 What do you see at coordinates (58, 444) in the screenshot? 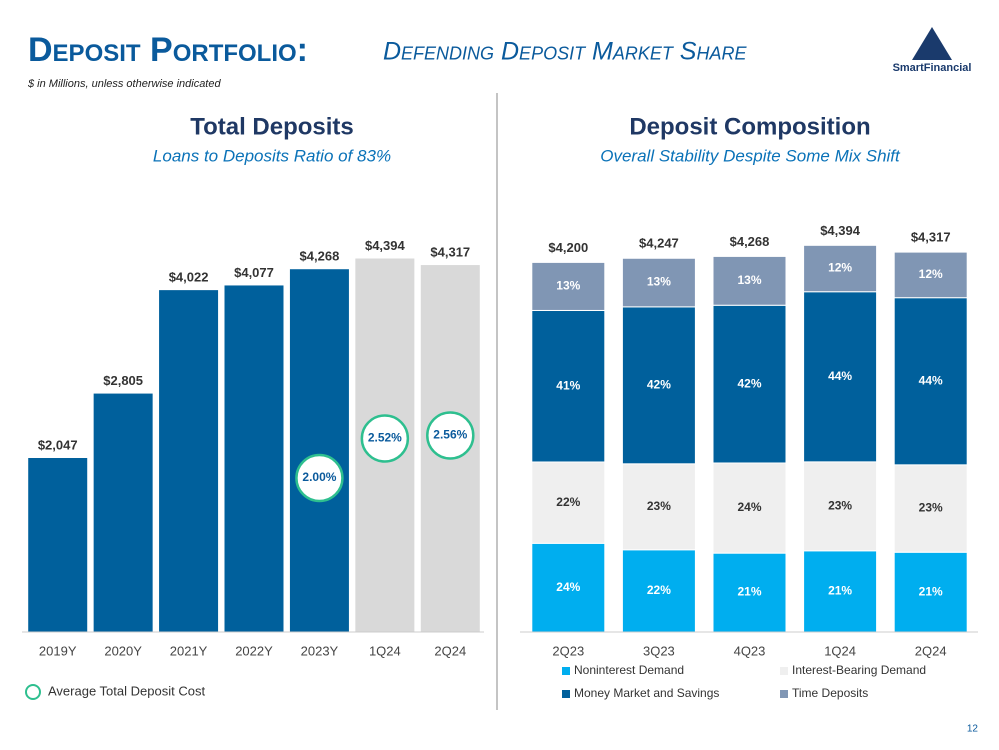
I see `value-label: $2,047` at bounding box center [58, 444].